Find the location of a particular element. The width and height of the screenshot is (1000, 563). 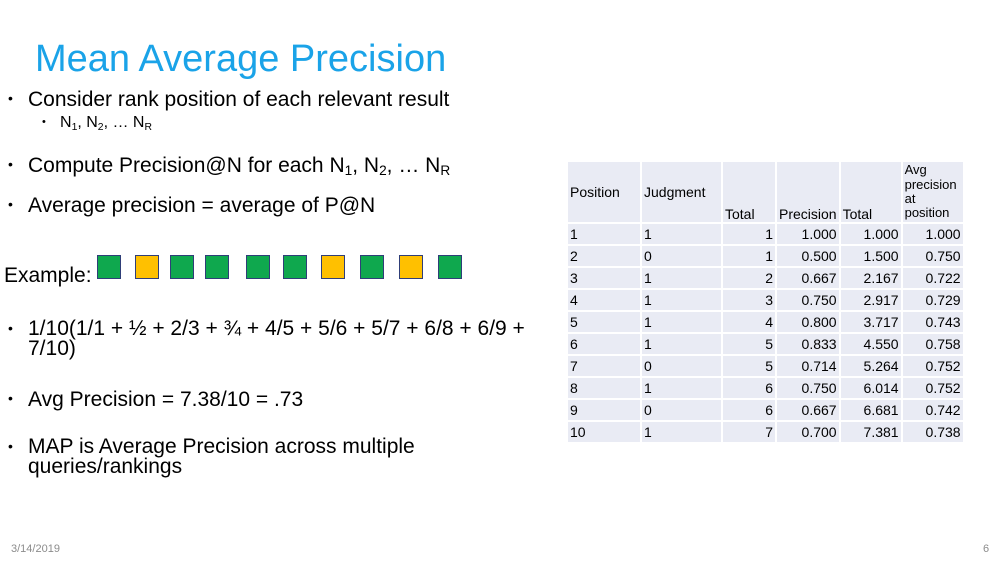

table-row: 8 1 6 0.750 6.014 0.752 is located at coordinates (766, 388).